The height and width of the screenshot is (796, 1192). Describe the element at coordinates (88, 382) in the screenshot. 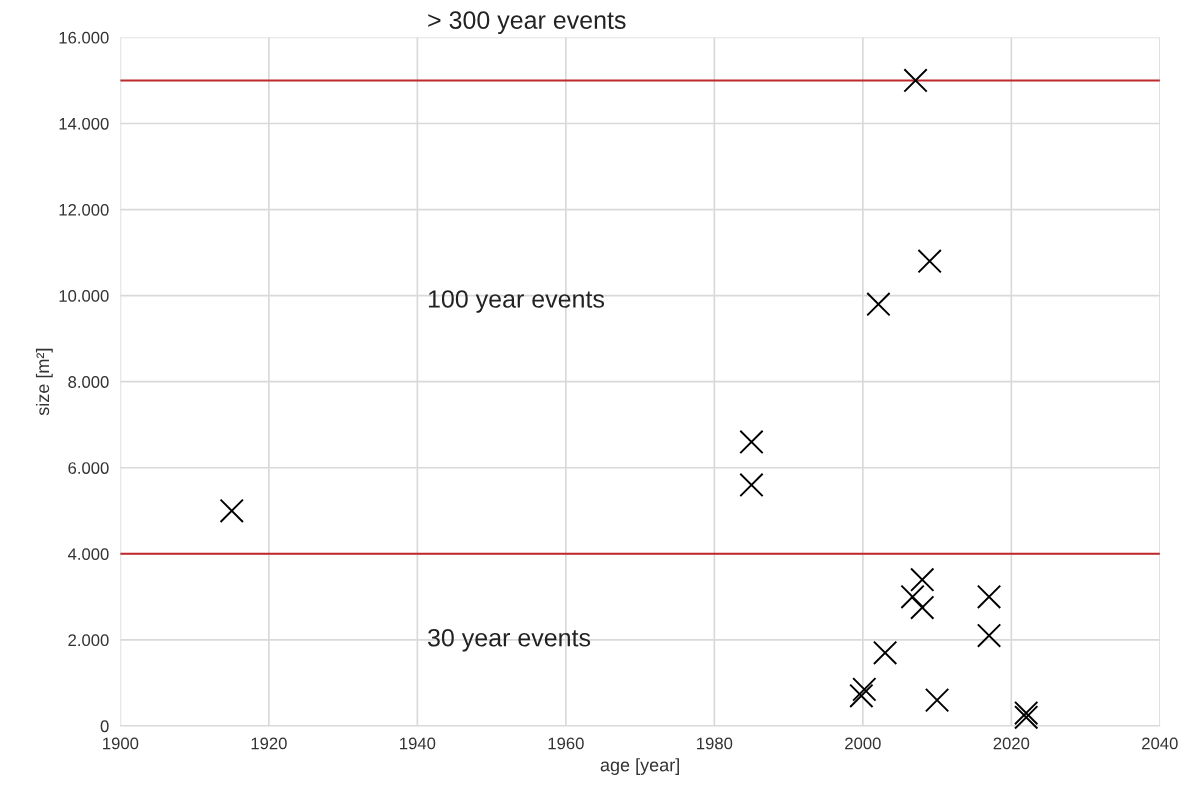

I see `y-tick-label: 8.000` at that location.